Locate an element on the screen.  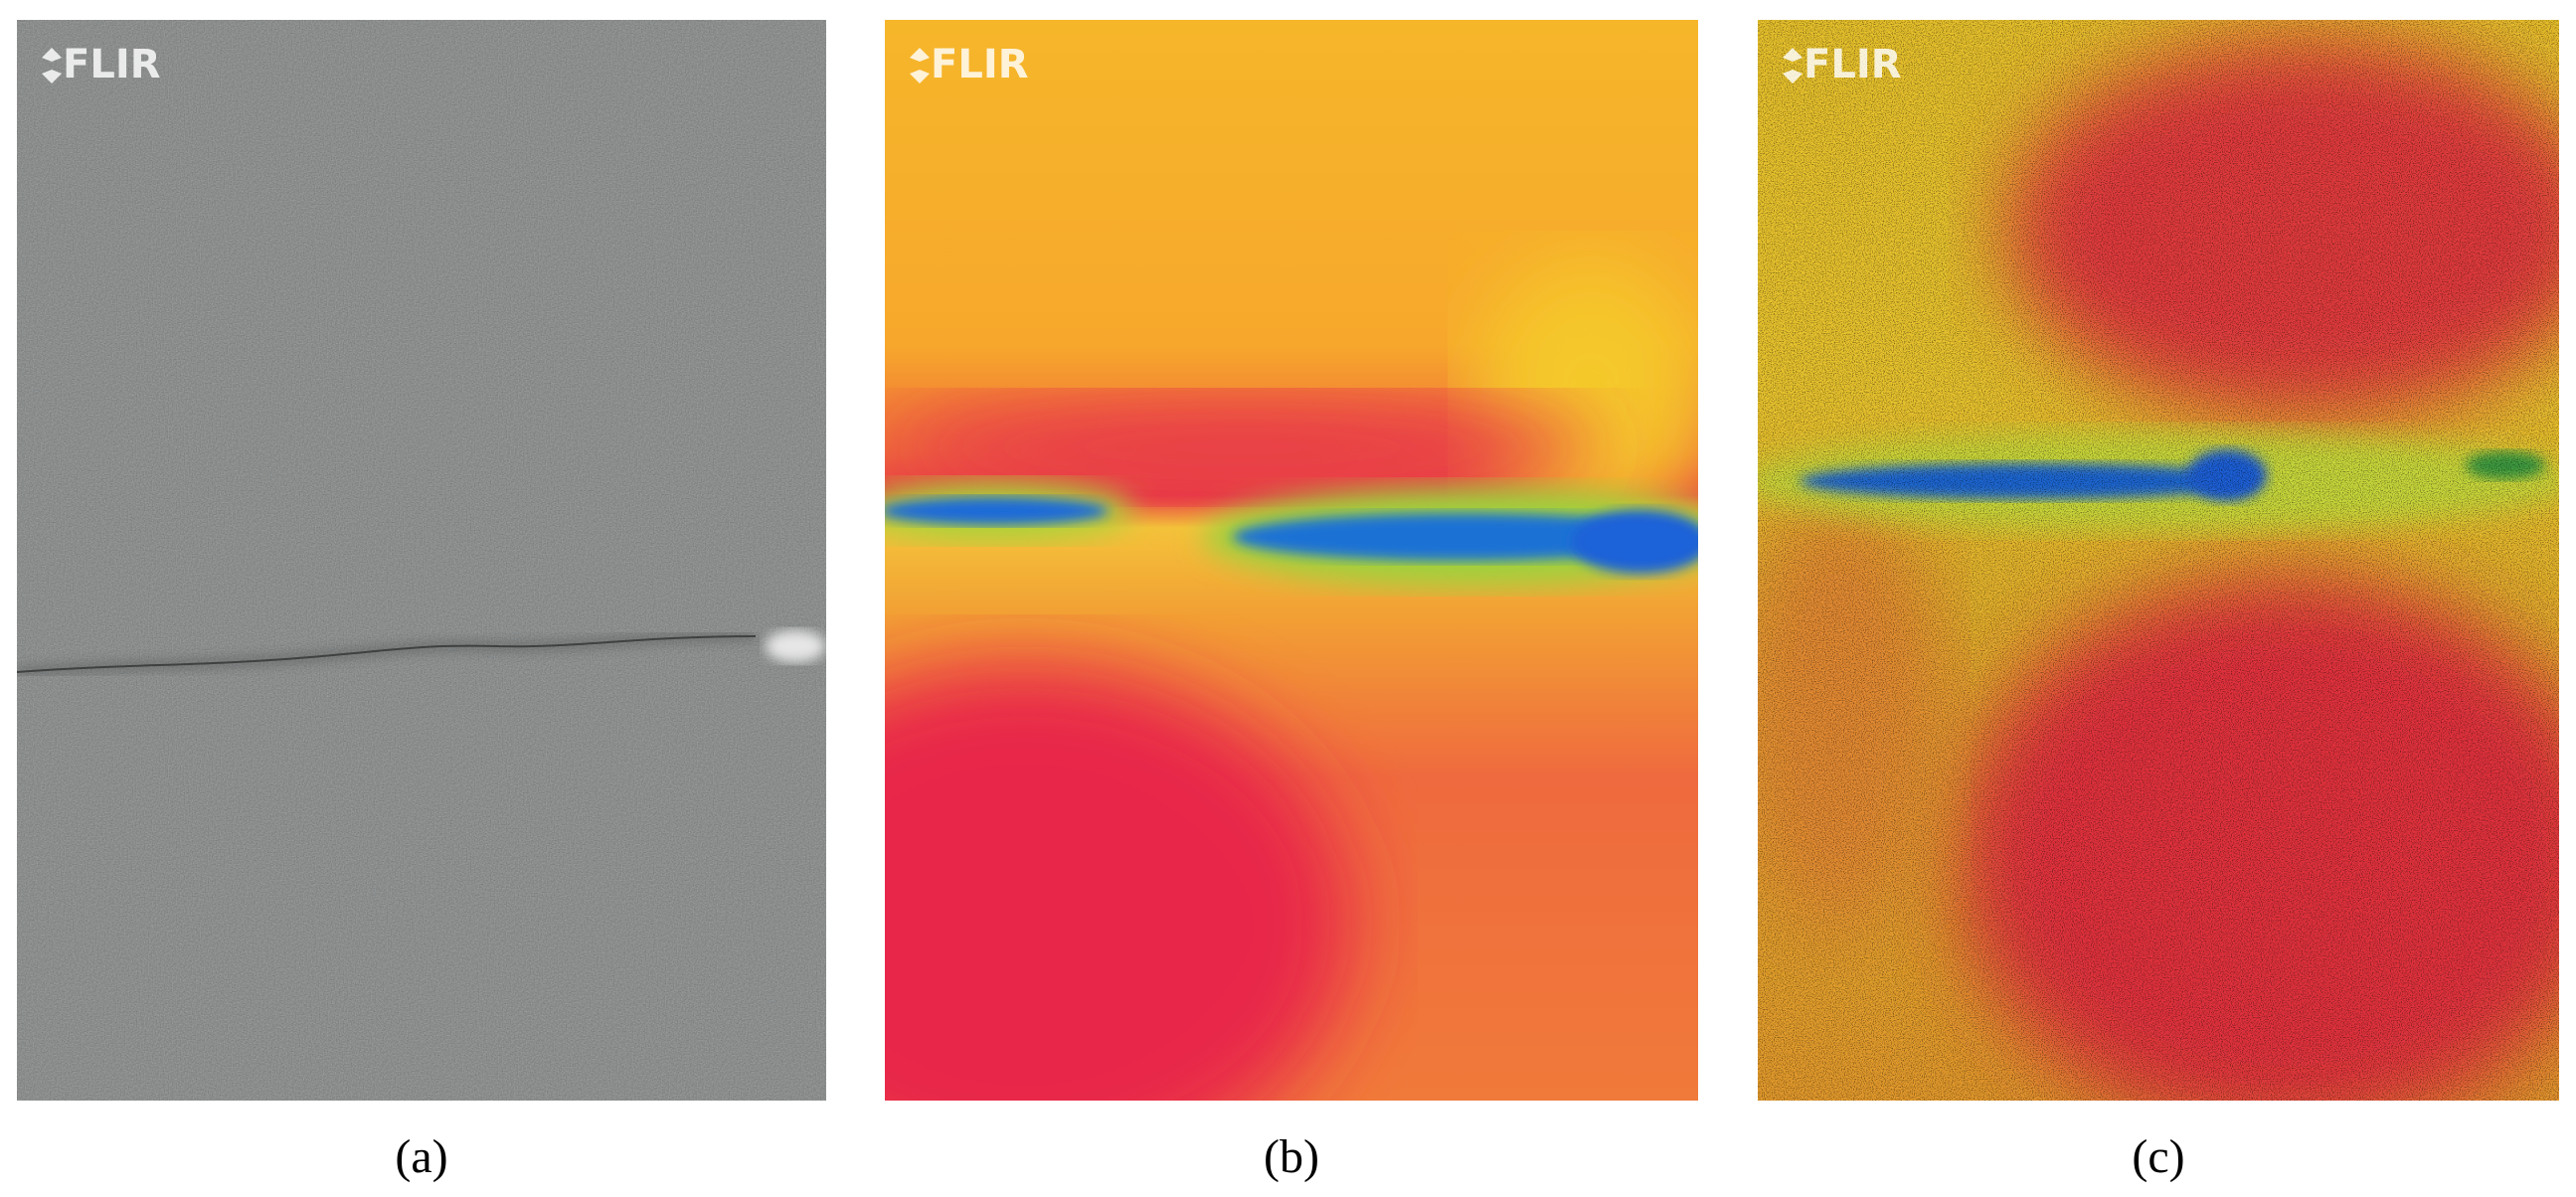
panel-label: (b) is located at coordinates (1291, 1156).